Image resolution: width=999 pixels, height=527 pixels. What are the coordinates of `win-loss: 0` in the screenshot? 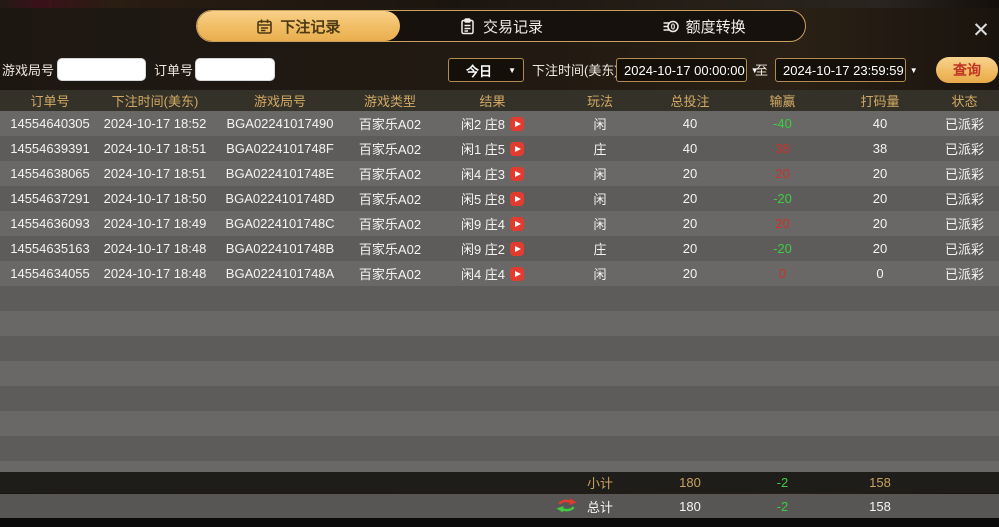 It's located at (782, 273).